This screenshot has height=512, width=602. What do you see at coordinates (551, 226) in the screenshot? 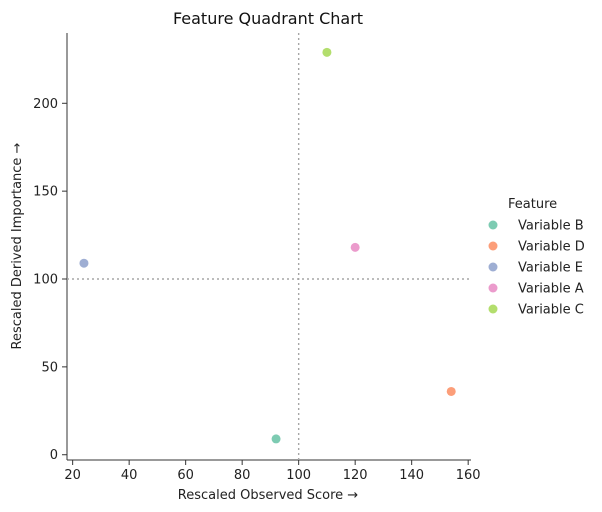
I see `legend-label: Variable B` at bounding box center [551, 226].